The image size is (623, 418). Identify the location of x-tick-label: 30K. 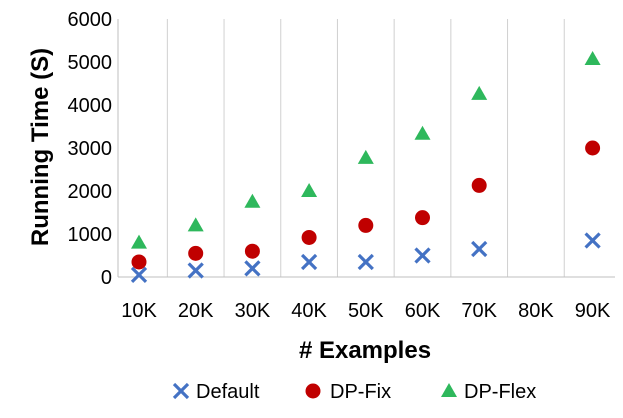
(253, 311).